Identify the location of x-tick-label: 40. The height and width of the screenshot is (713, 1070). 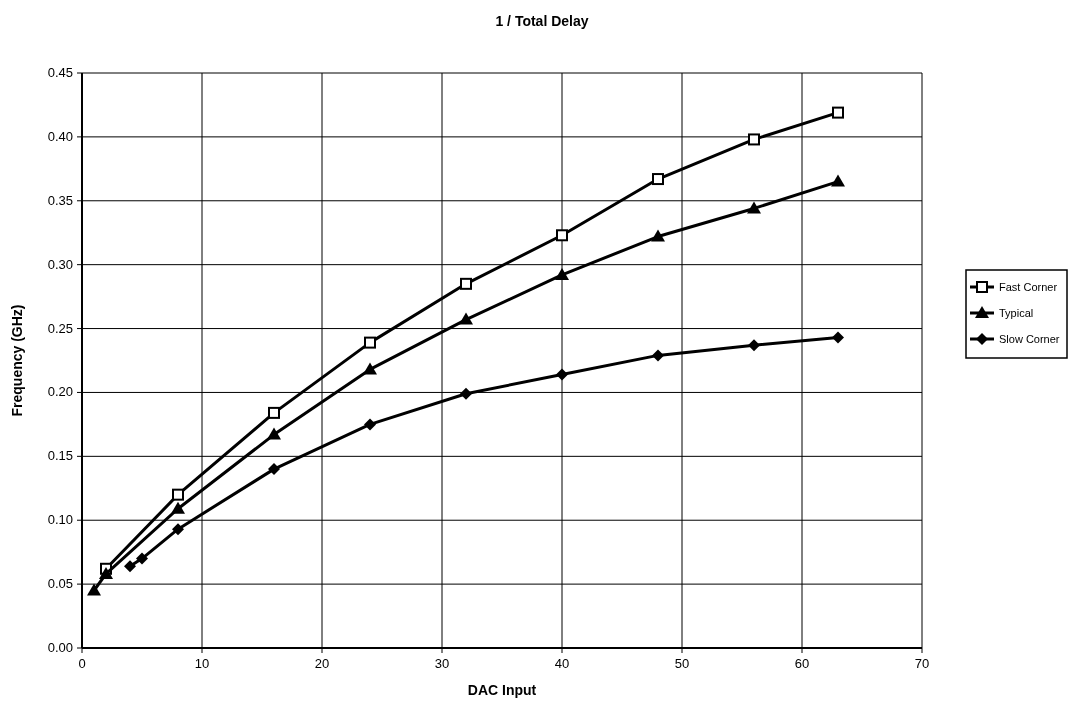
(562, 663).